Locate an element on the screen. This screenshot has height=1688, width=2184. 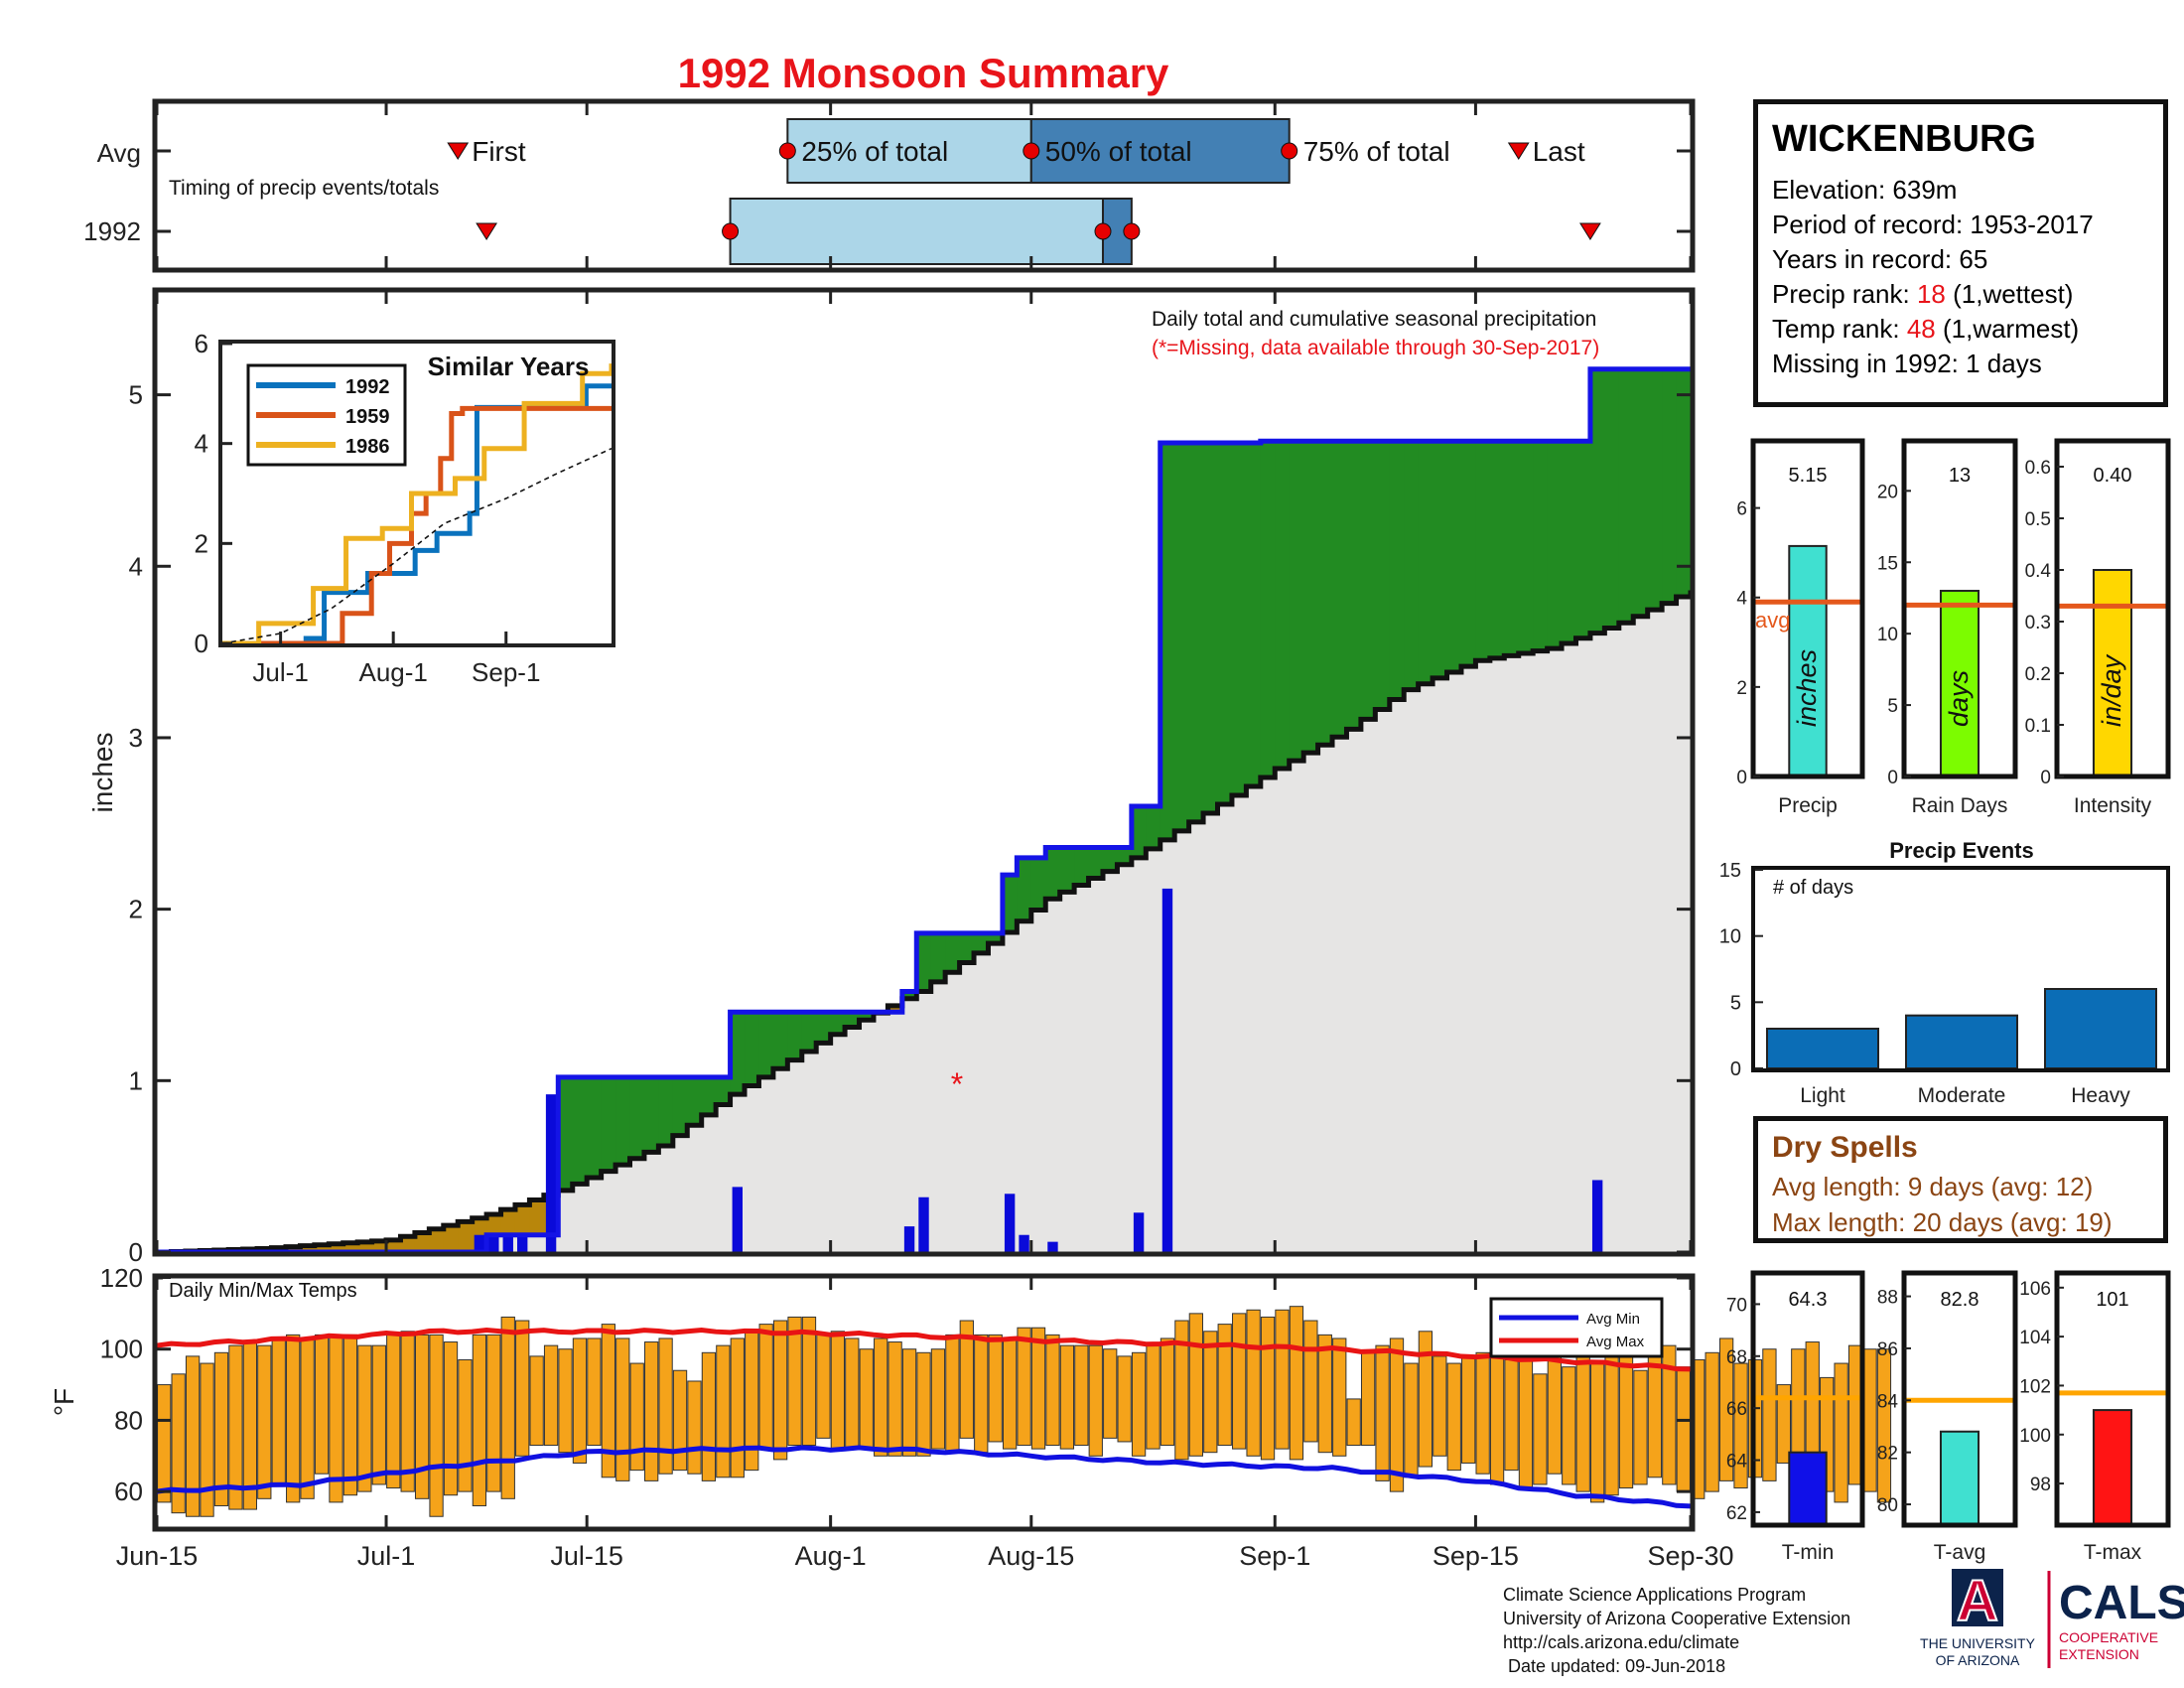
precip-y-label: inches is located at coordinates (102, 773).